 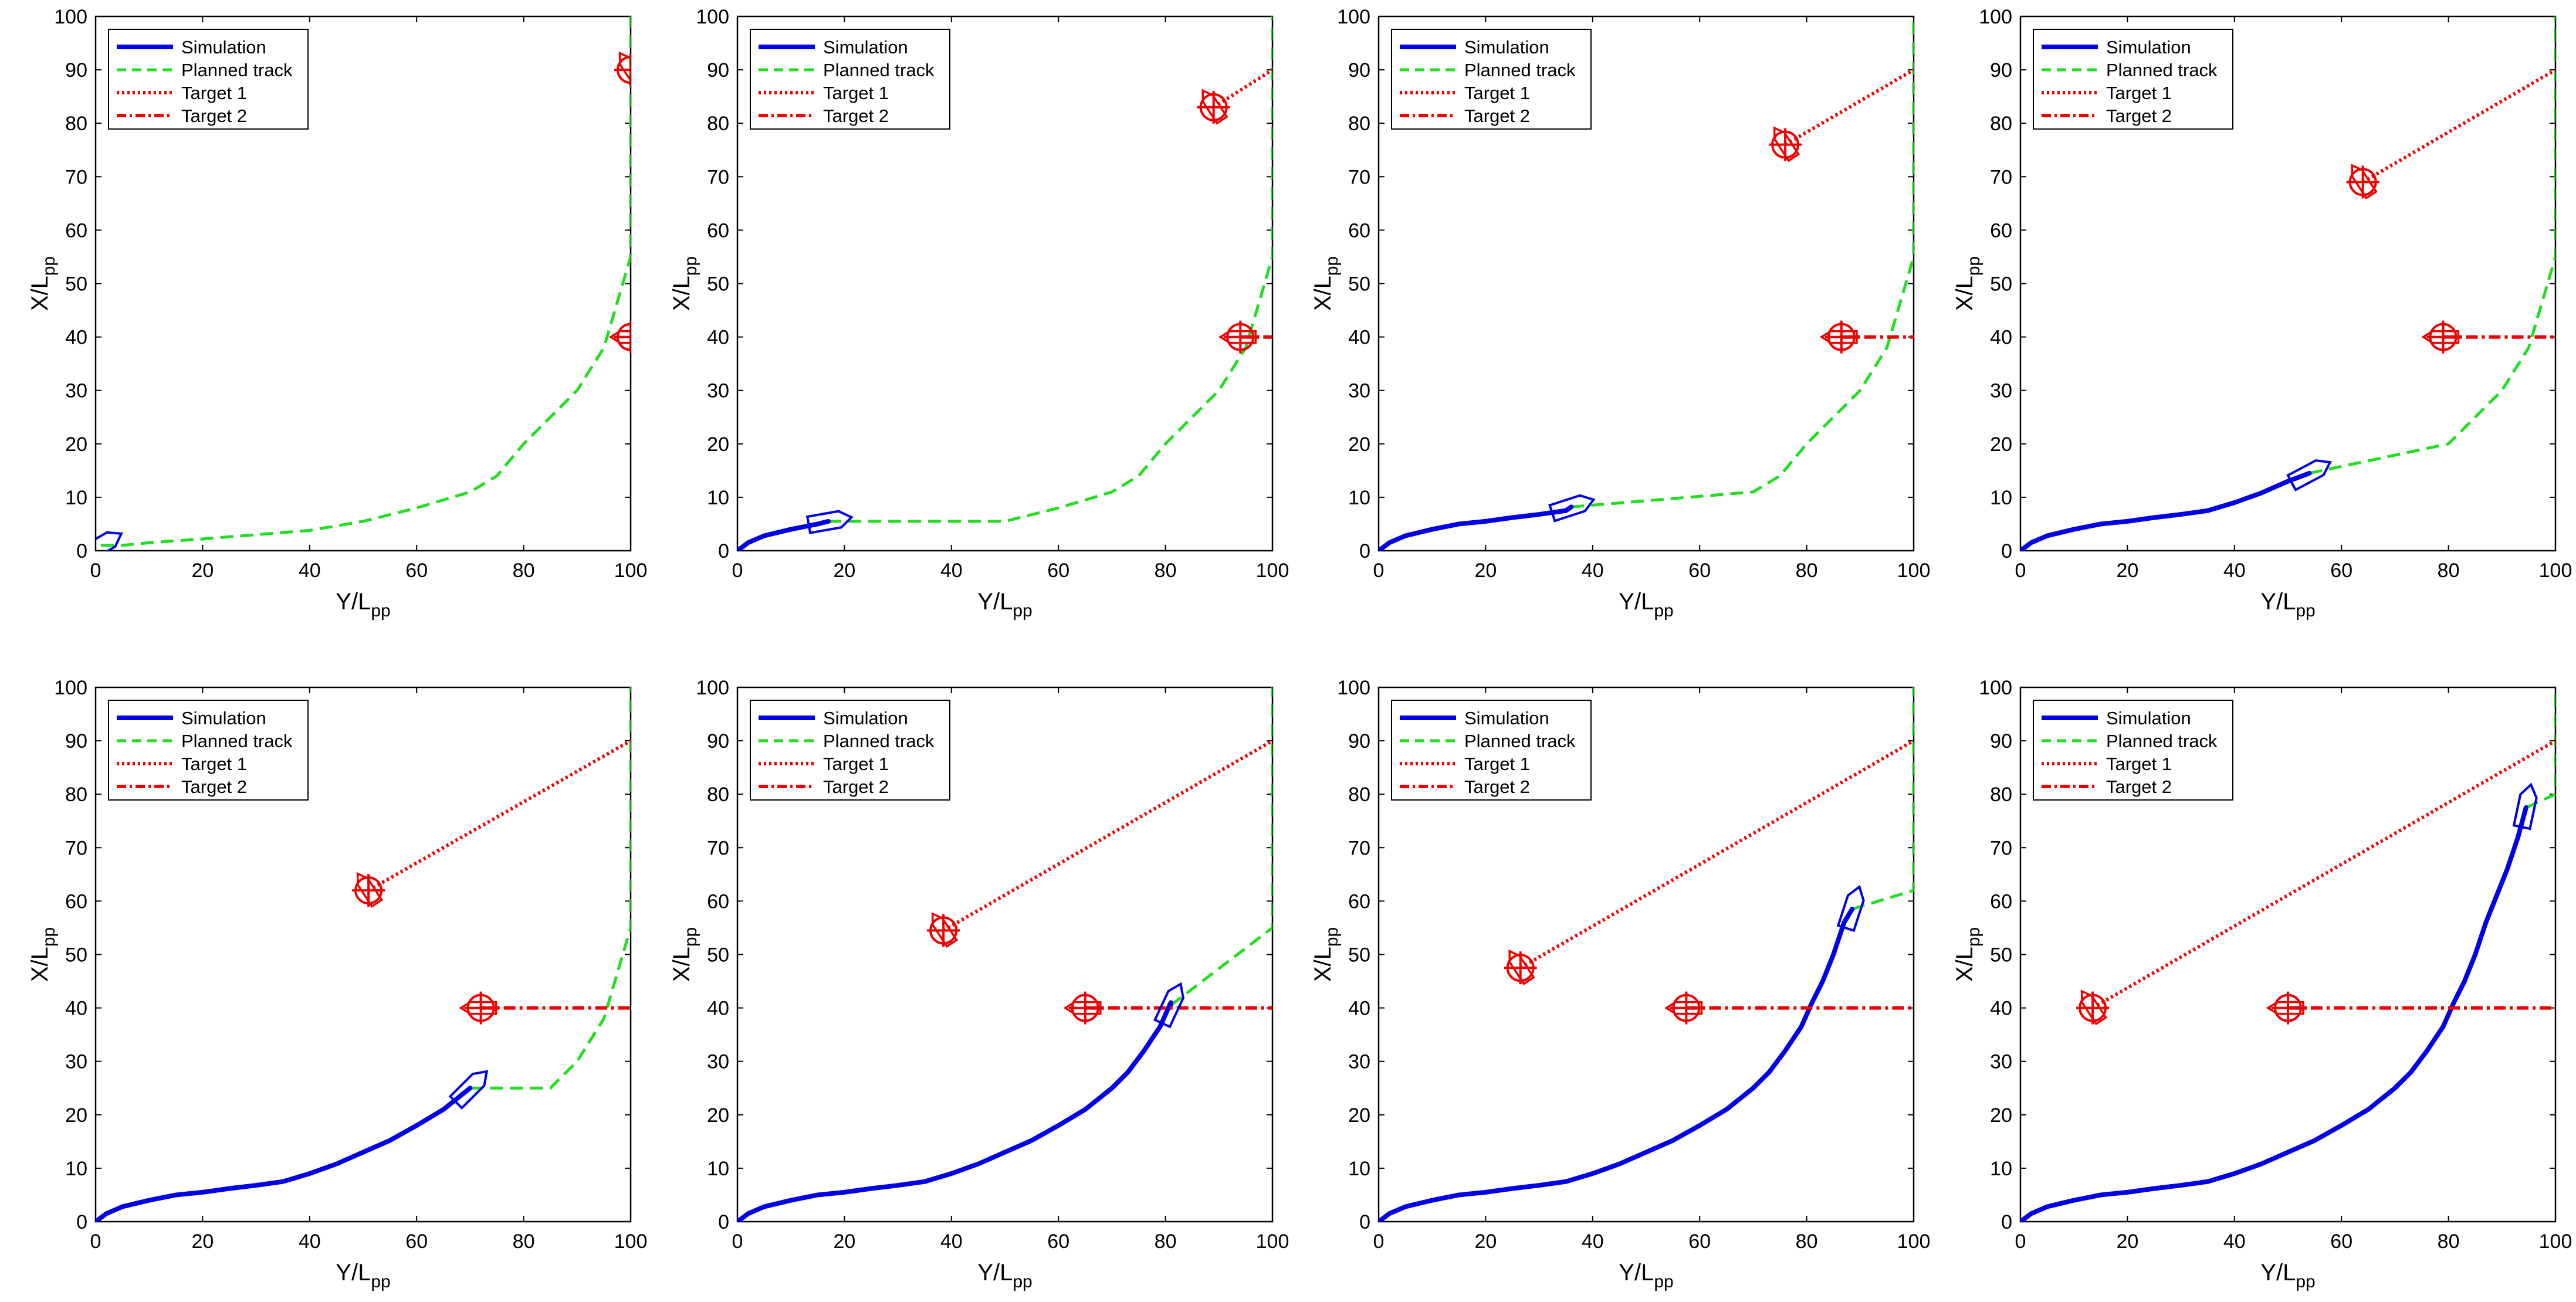 What do you see at coordinates (1242, 88) in the screenshot?
I see `target1-line` at bounding box center [1242, 88].